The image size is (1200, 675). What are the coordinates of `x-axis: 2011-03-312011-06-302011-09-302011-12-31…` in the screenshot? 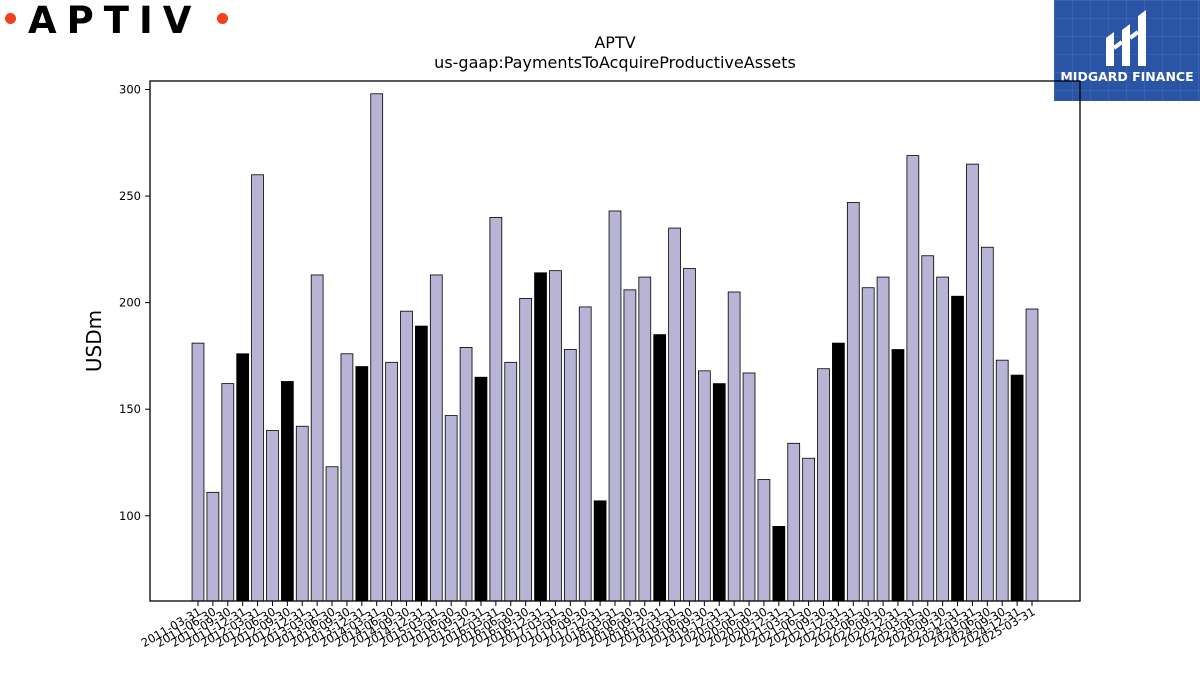 It's located at (588, 625).